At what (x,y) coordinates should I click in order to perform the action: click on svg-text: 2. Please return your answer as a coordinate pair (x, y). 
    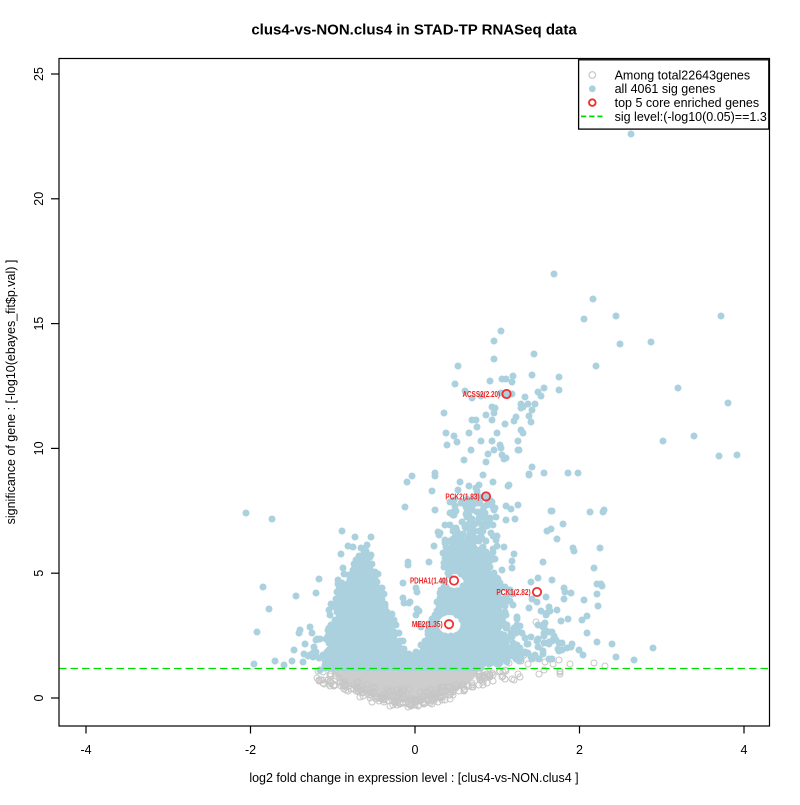
    Looking at the image, I should click on (579, 750).